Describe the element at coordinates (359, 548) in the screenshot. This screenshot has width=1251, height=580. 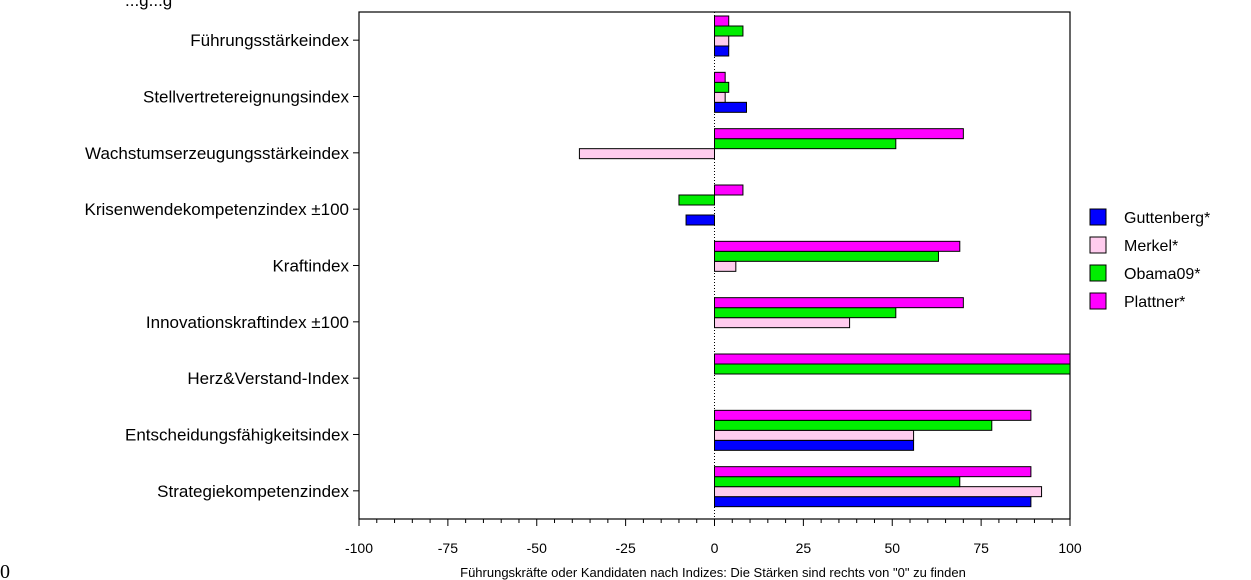
I see `x-tick-label: -100` at that location.